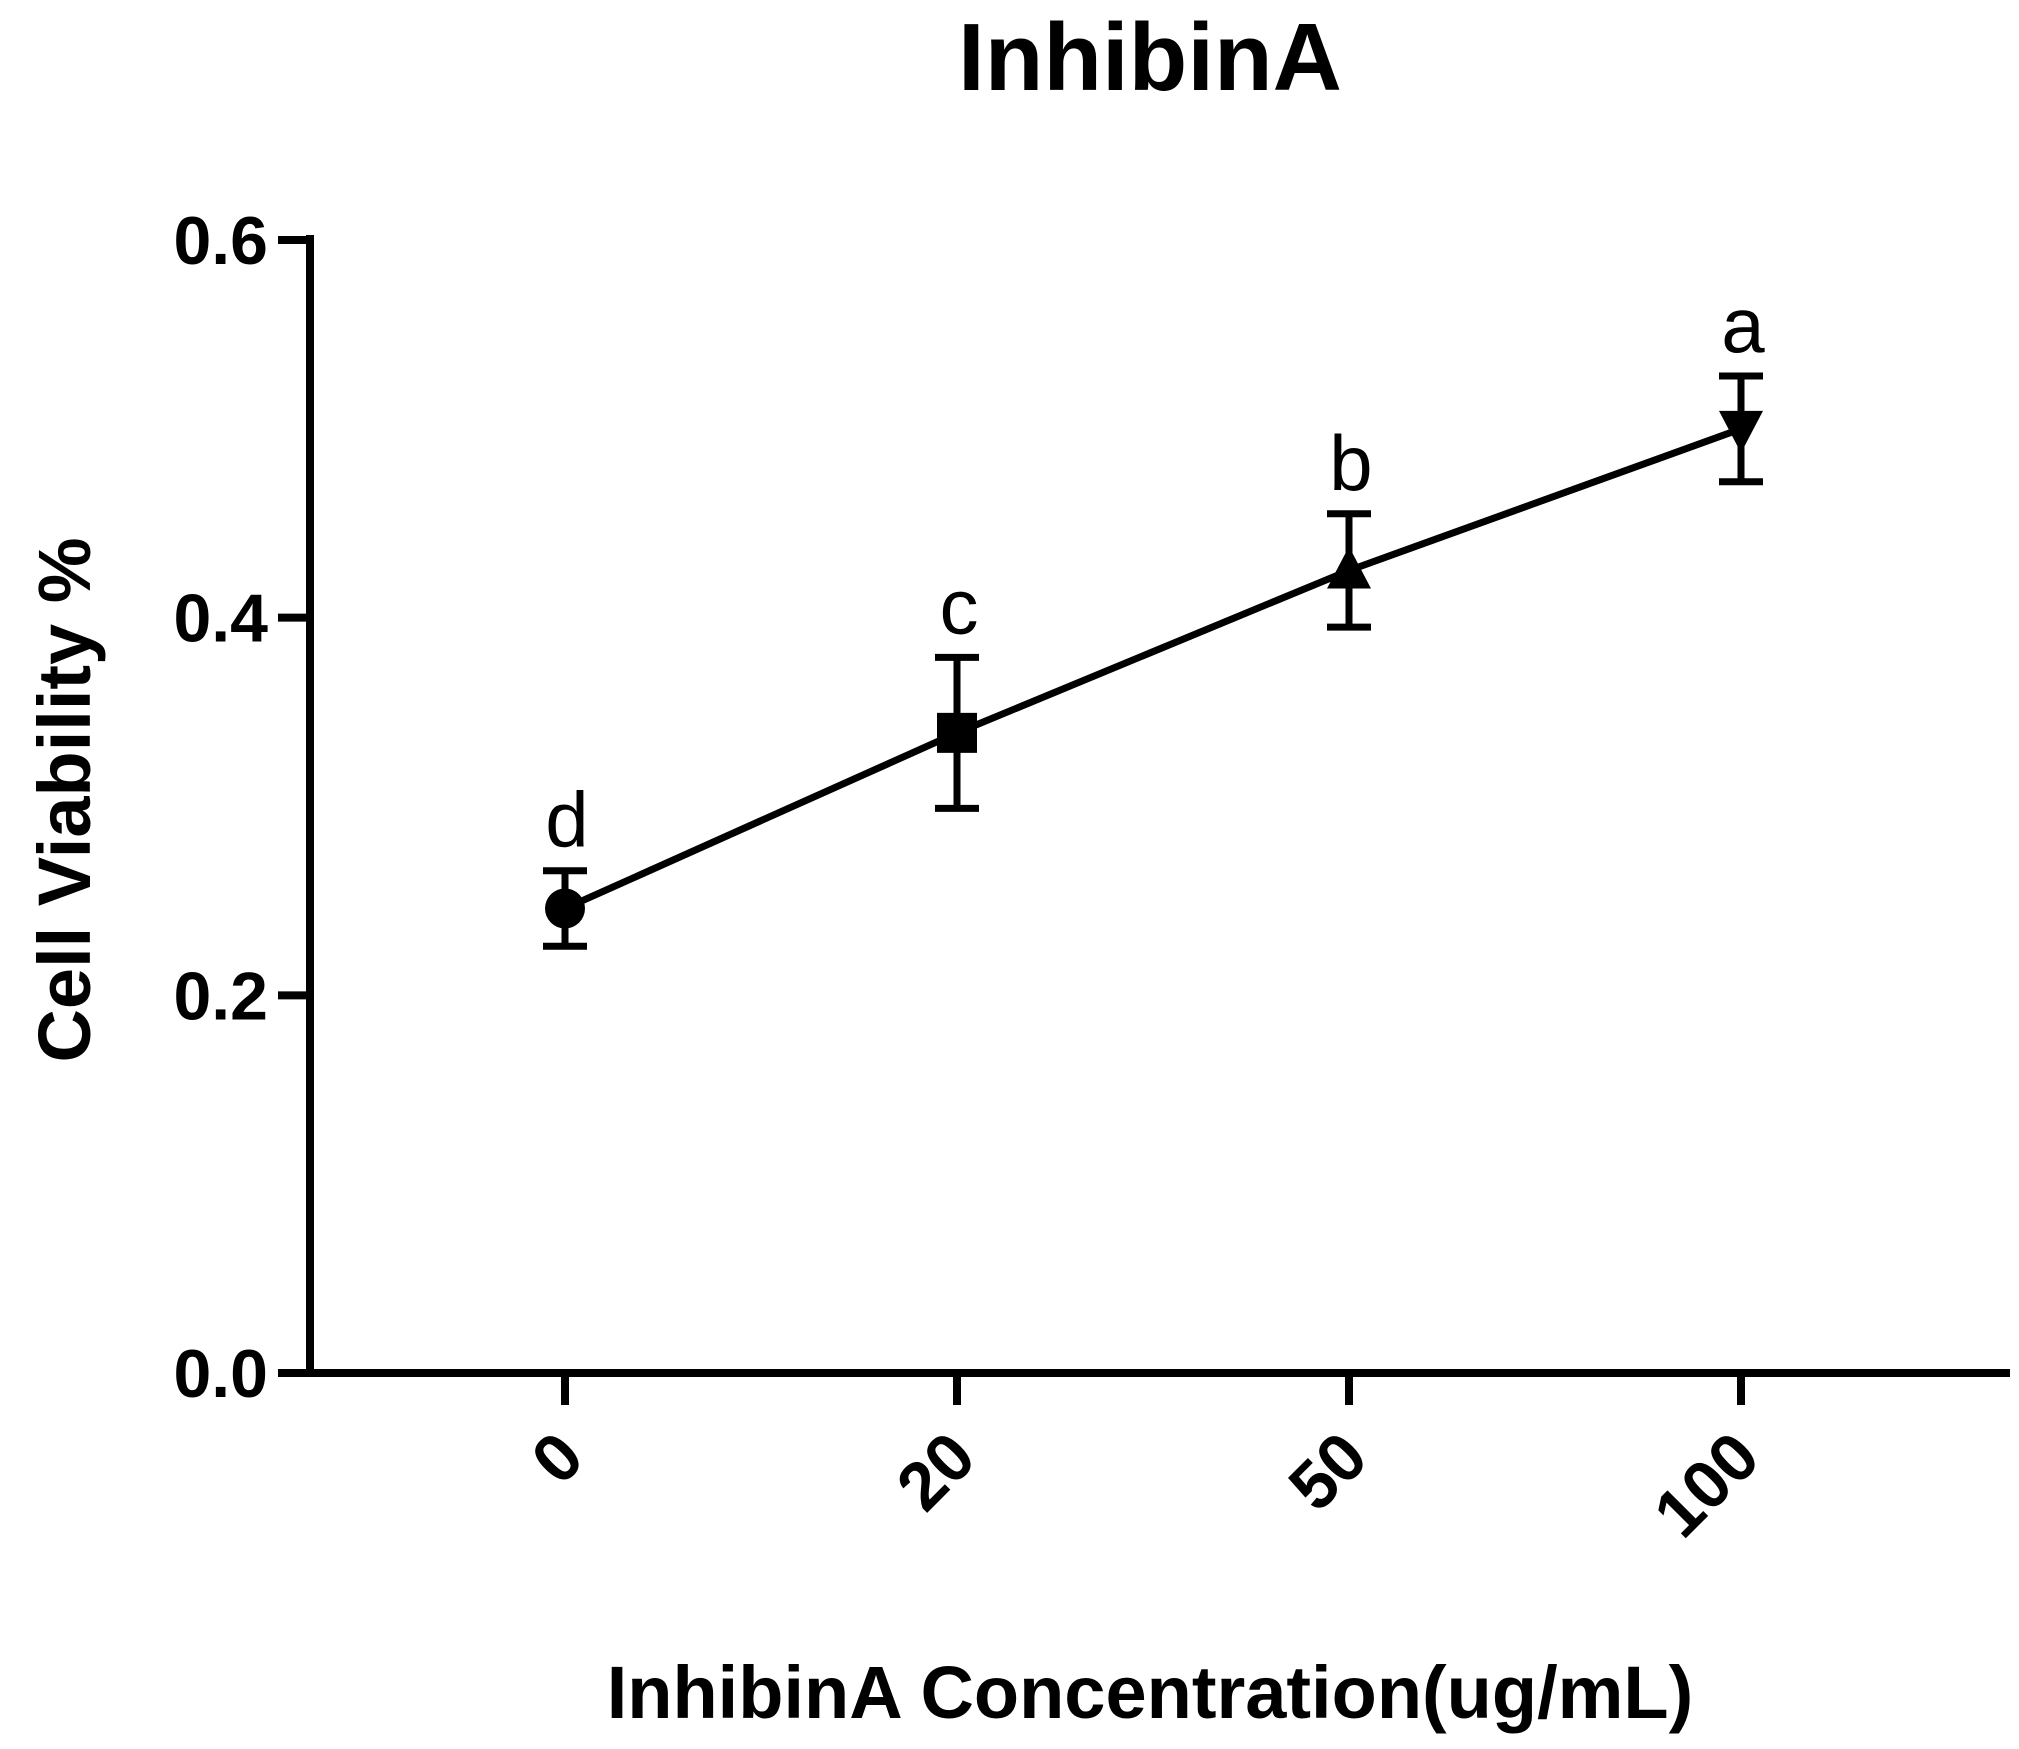 The image size is (2019, 1749). What do you see at coordinates (220, 996) in the screenshot?
I see `y-tick-label: 0.2` at bounding box center [220, 996].